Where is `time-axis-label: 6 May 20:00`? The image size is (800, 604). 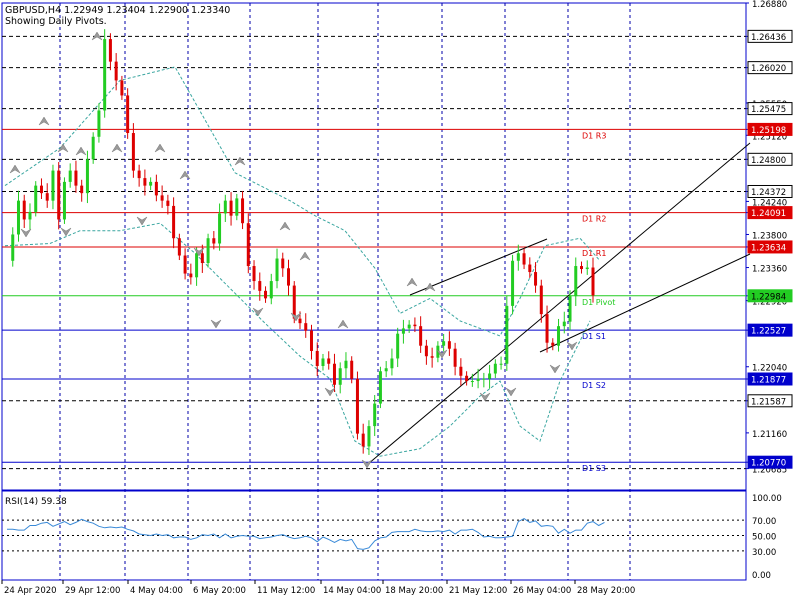 time-axis-label: 6 May 20:00 is located at coordinates (219, 591).